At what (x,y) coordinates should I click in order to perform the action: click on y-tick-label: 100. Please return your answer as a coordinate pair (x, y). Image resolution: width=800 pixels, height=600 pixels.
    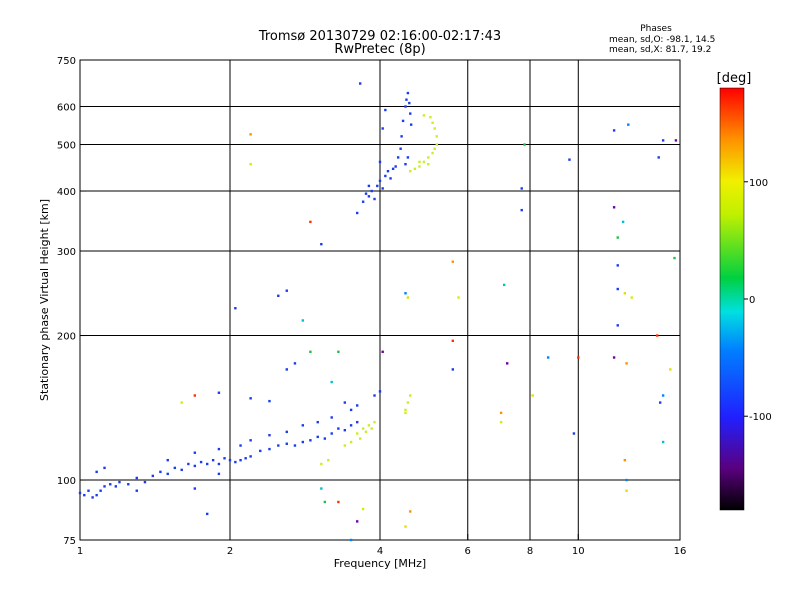
    Looking at the image, I should click on (66, 481).